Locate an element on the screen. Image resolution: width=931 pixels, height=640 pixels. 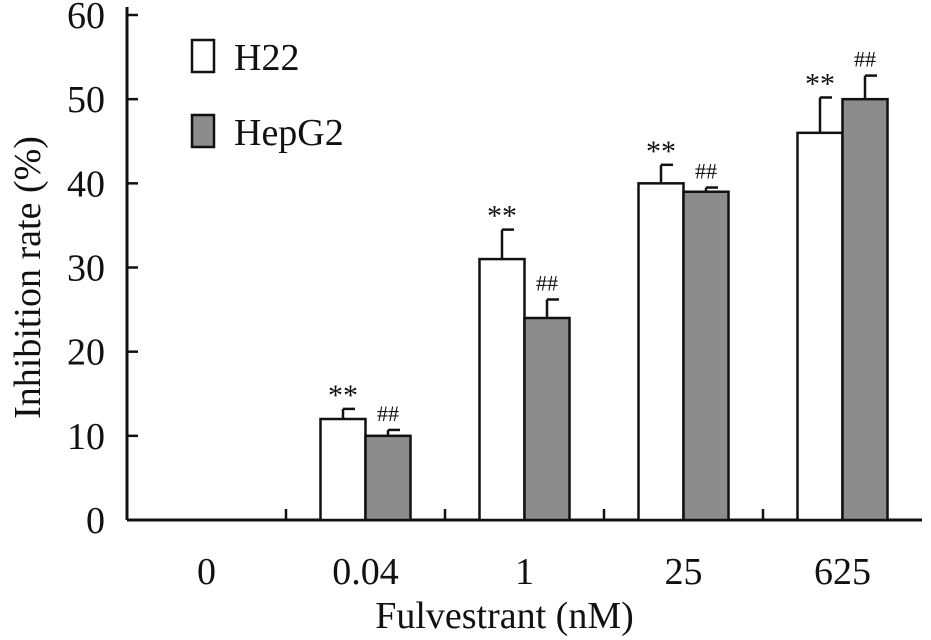
x-tick-label: 625 is located at coordinates (842, 572).